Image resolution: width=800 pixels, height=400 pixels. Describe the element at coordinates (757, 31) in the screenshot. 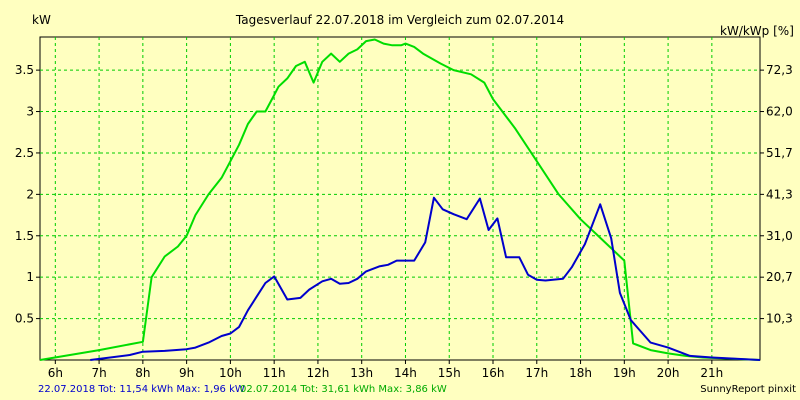

I see `y-right-label: kW/kWp [%]` at that location.